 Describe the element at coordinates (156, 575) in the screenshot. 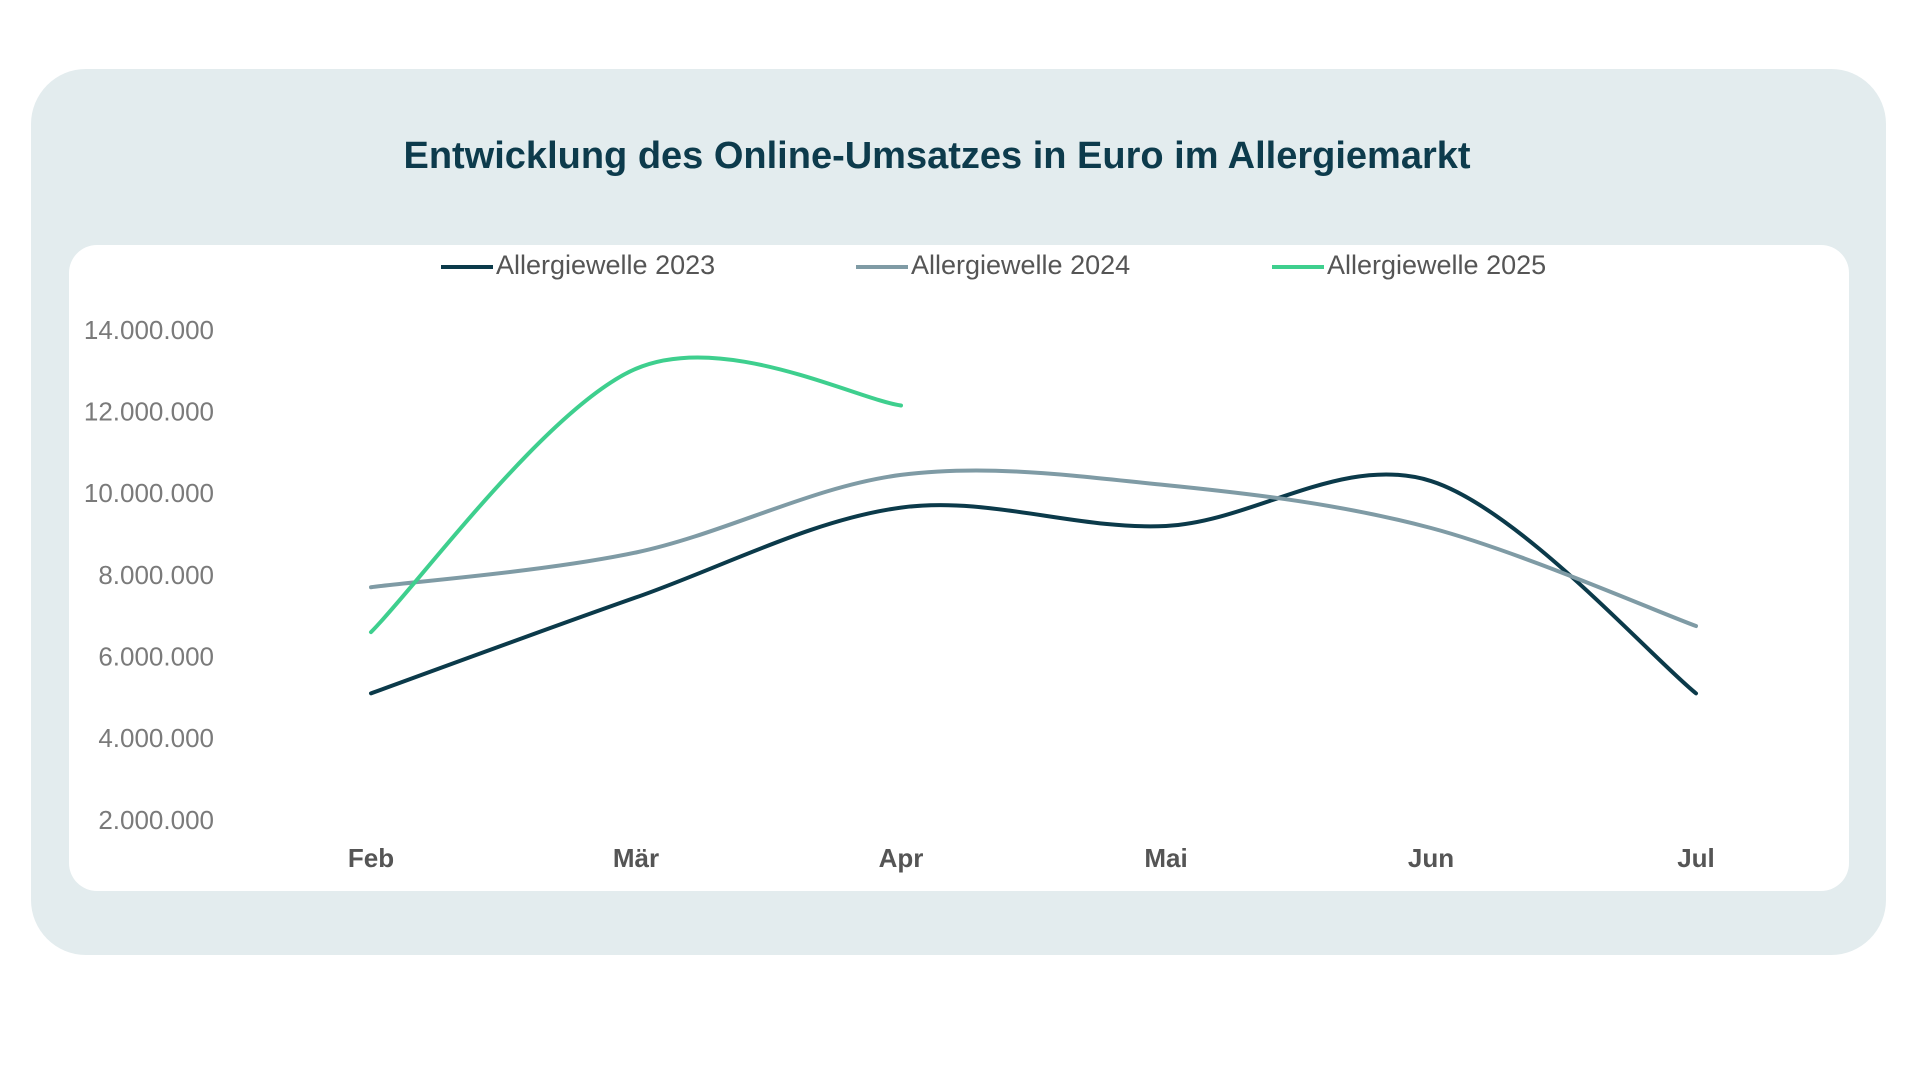

I see `y-tick-label: 8.000.000` at that location.